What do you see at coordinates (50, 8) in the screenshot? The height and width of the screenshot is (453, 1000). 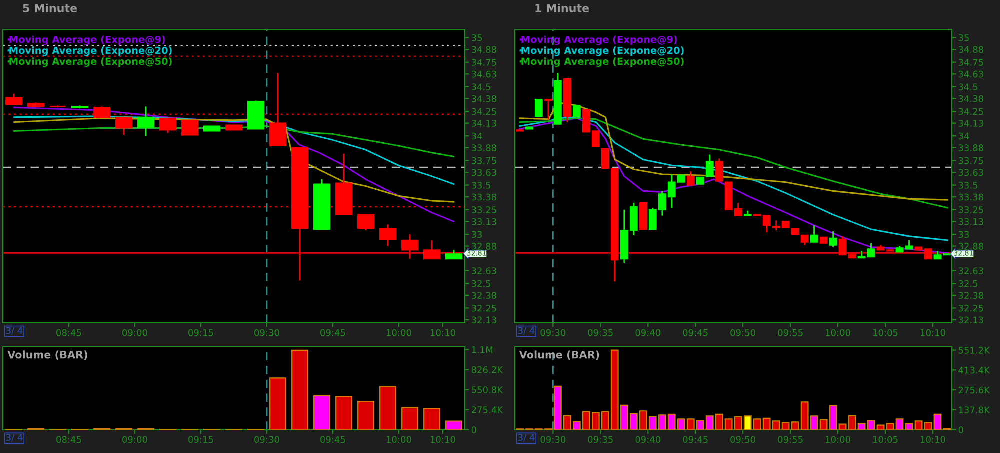 I see `chart-title: 5 Minute` at bounding box center [50, 8].